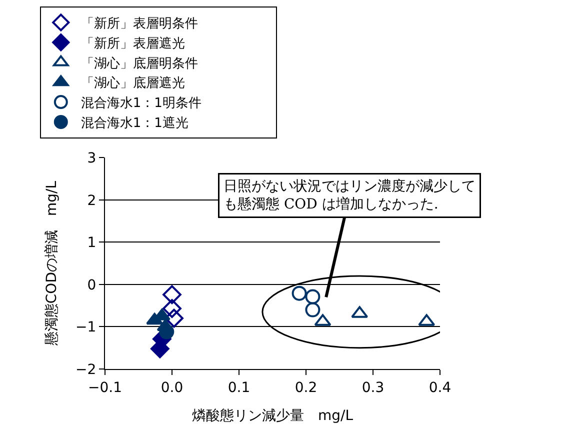 This screenshot has width=570, height=434. What do you see at coordinates (440, 388) in the screenshot?
I see `x-tick-label: 0.4` at bounding box center [440, 388].